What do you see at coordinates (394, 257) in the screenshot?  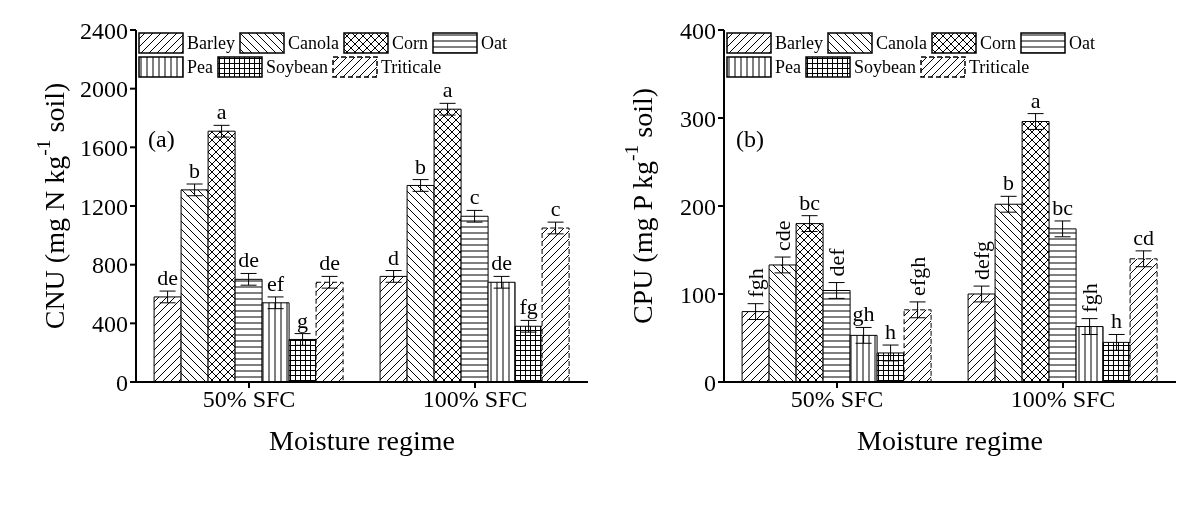 I see `data-label: d` at bounding box center [394, 257].